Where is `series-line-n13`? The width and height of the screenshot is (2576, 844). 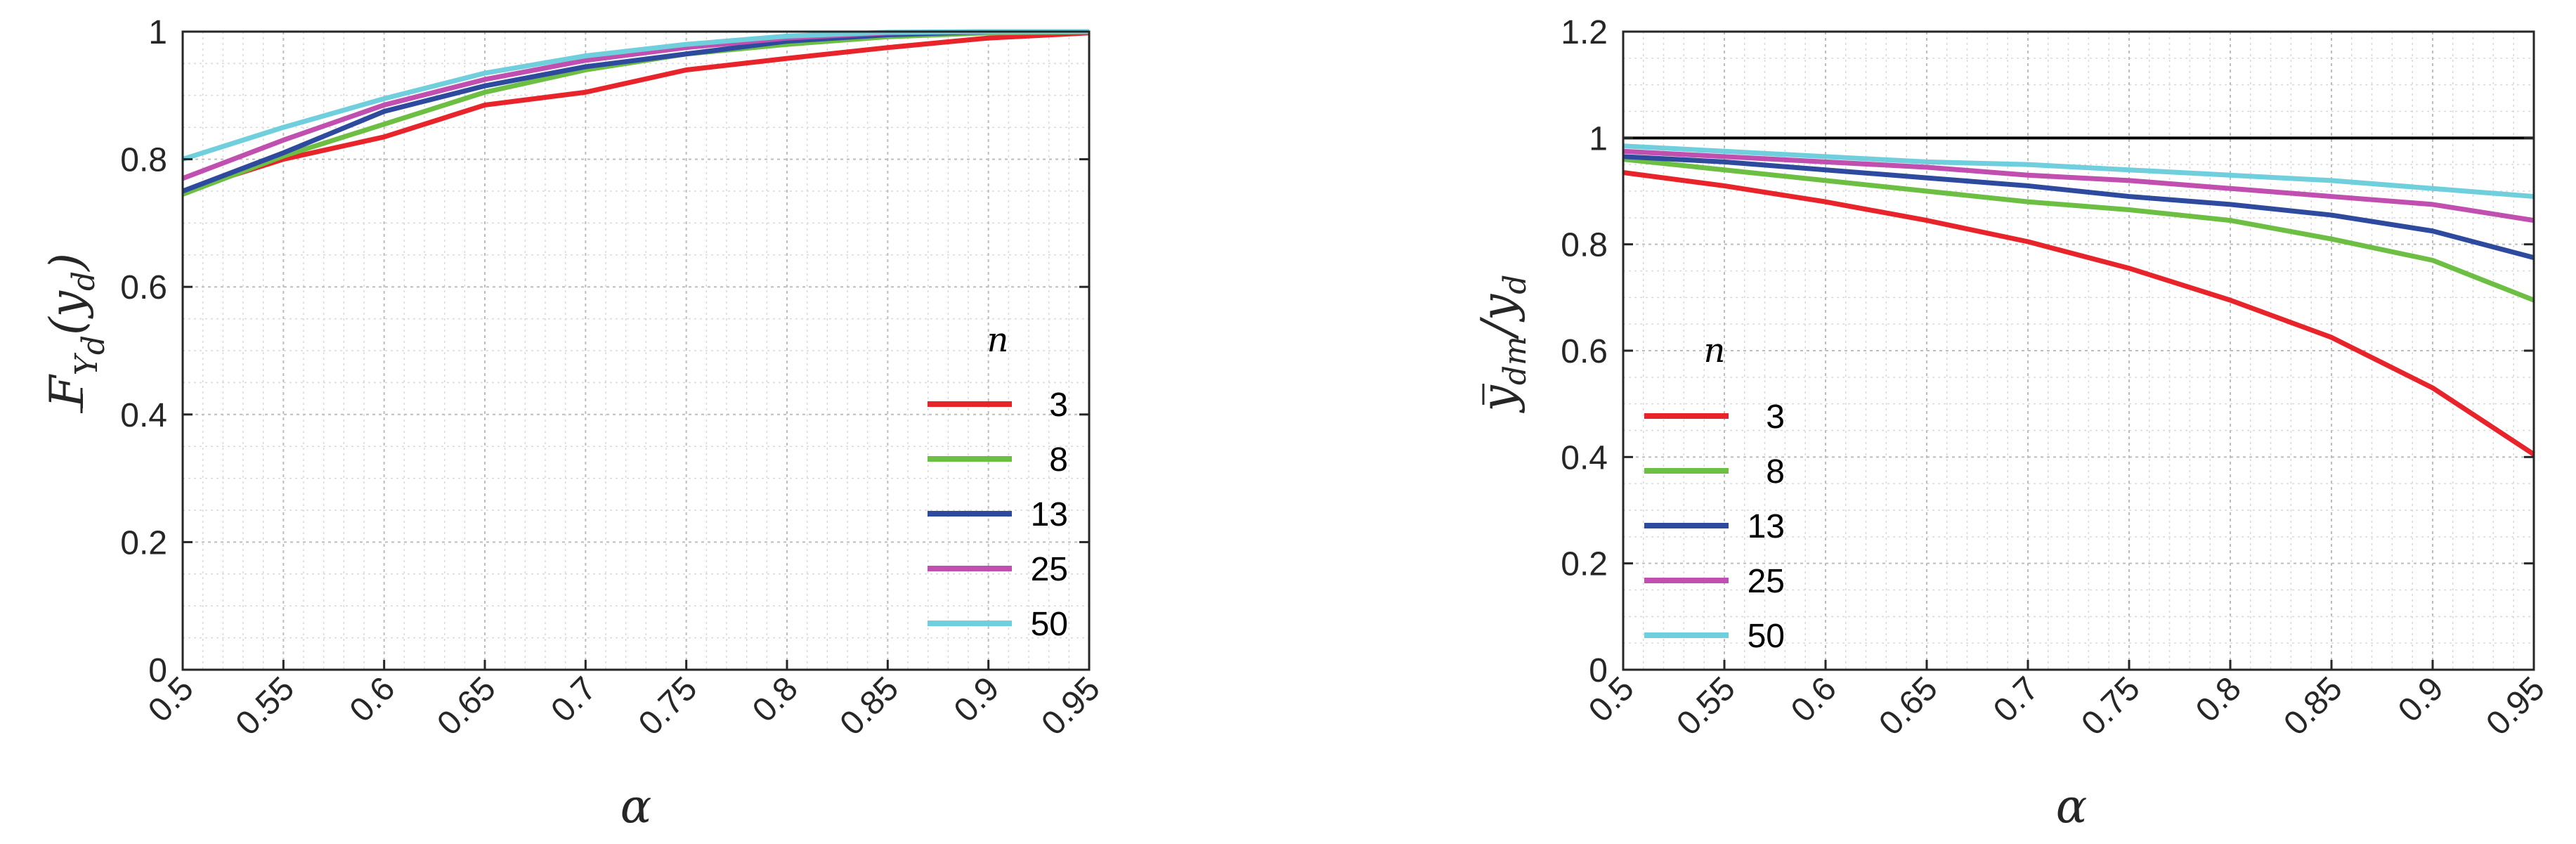 series-line-n13 is located at coordinates (2078, 207).